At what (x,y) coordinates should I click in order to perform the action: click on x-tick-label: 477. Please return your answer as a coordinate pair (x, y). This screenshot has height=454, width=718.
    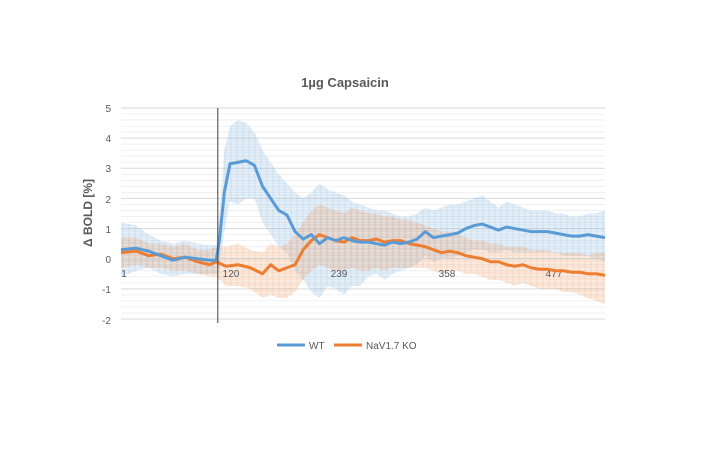
    Looking at the image, I should click on (554, 274).